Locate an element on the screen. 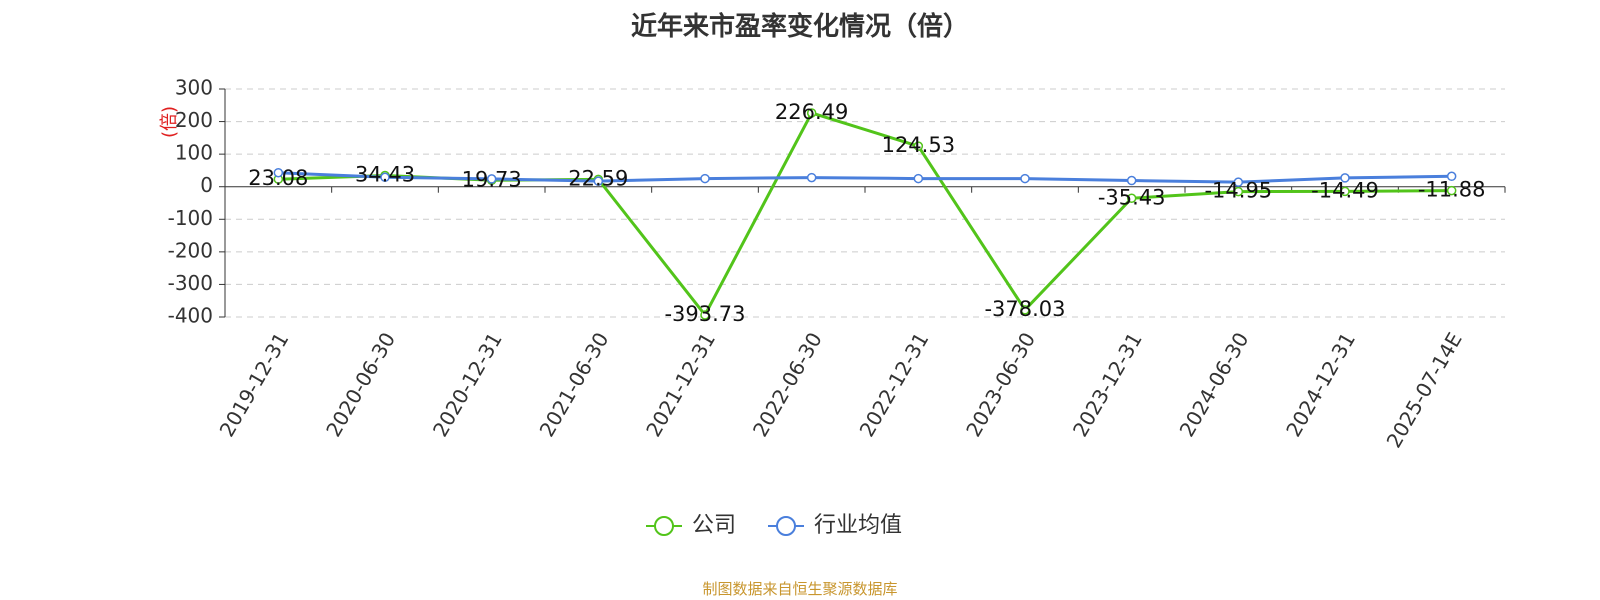 This screenshot has height=600, width=1600. x-tick-label: 2024-12-31 is located at coordinates (1320, 384).